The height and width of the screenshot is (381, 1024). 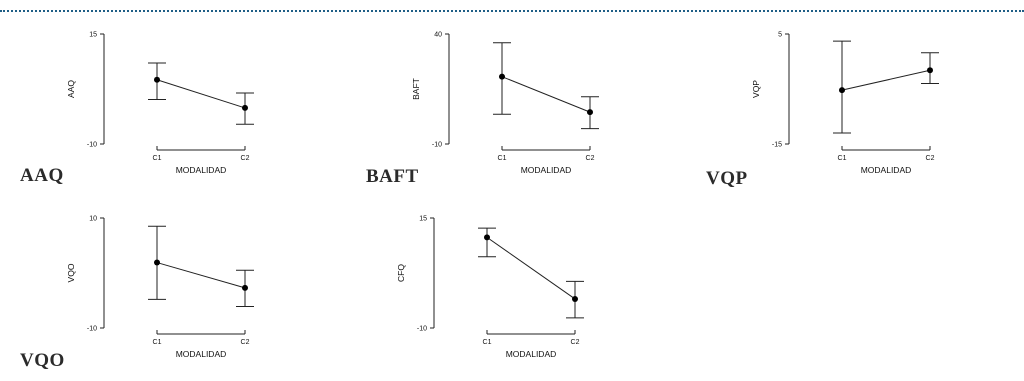 What do you see at coordinates (416, 89) in the screenshot?
I see `y-axis-title: BAFT` at bounding box center [416, 89].